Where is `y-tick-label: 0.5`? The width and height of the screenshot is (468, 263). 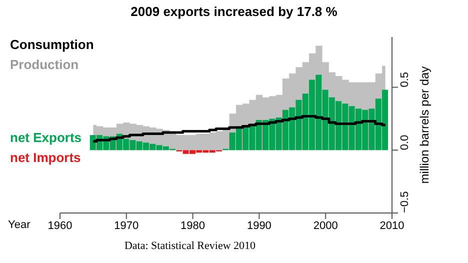 y-tick-label: 0.5 is located at coordinates (404, 80).